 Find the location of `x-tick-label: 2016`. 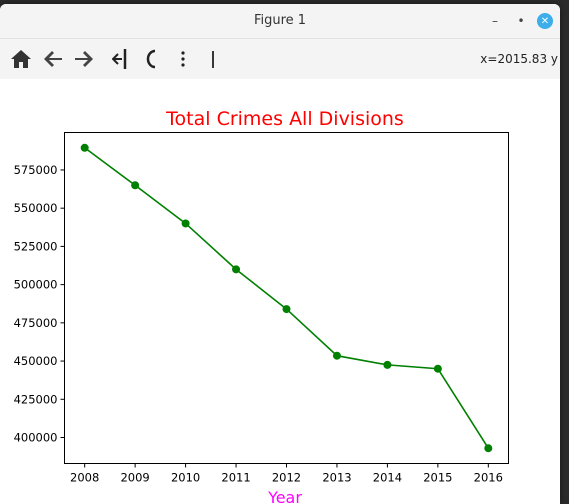

x-tick-label: 2016 is located at coordinates (488, 478).